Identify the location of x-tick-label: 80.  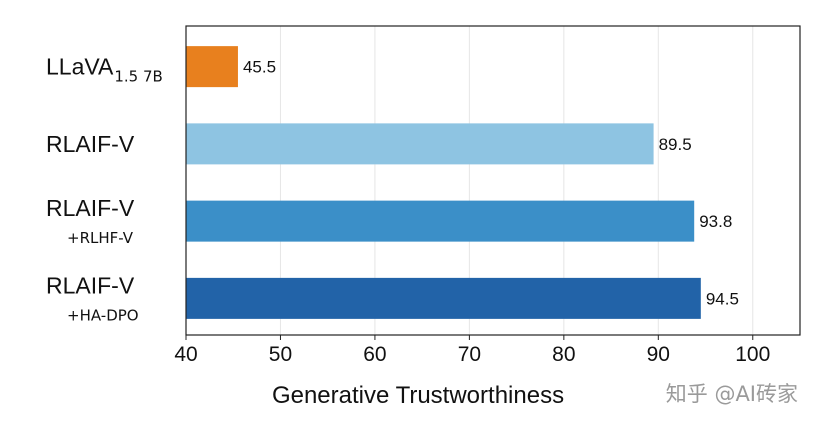
(563, 354).